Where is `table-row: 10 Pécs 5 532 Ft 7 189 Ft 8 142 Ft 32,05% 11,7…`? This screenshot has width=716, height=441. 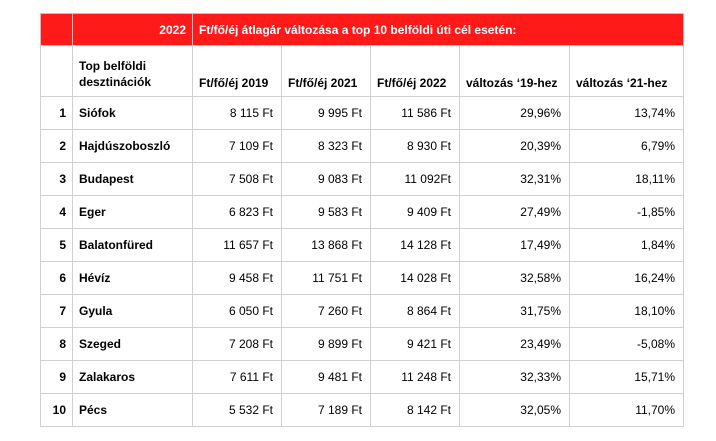
table-row: 10 Pécs 5 532 Ft 7 189 Ft 8 142 Ft 32,05% 11,7… is located at coordinates (362, 410).